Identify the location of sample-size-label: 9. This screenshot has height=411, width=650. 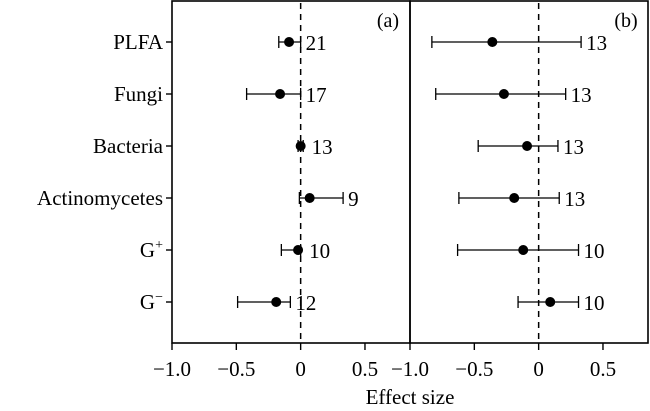
(353, 199).